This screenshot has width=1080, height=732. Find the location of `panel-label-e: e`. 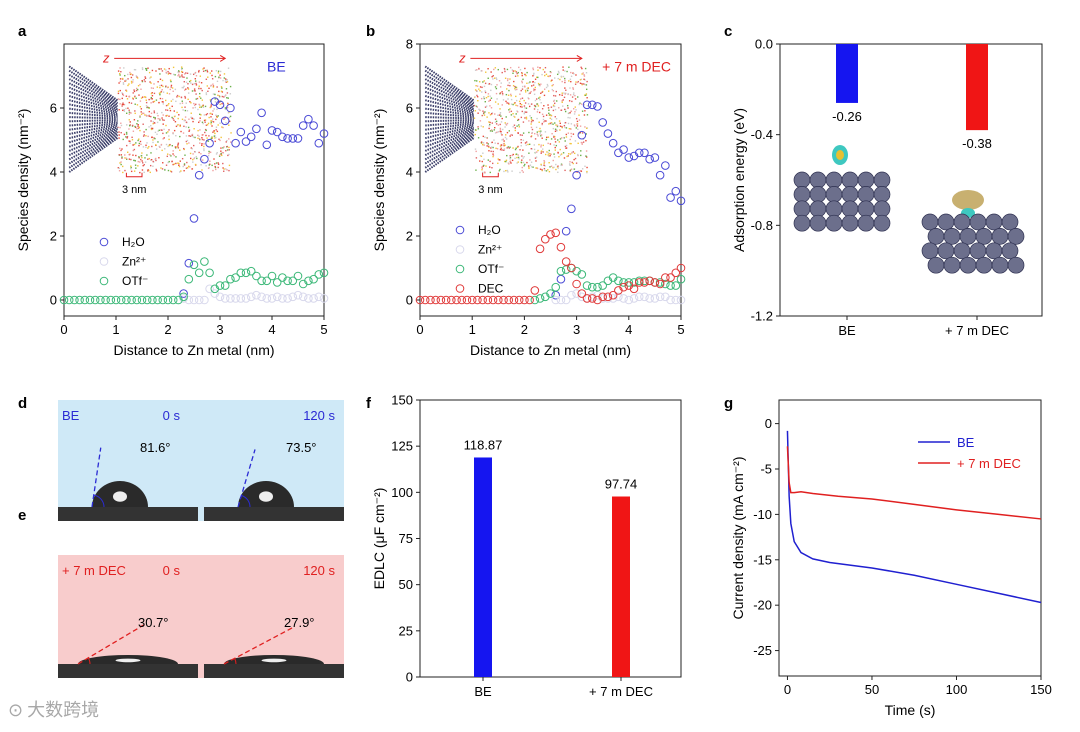

panel-label-e: e is located at coordinates (22, 515).